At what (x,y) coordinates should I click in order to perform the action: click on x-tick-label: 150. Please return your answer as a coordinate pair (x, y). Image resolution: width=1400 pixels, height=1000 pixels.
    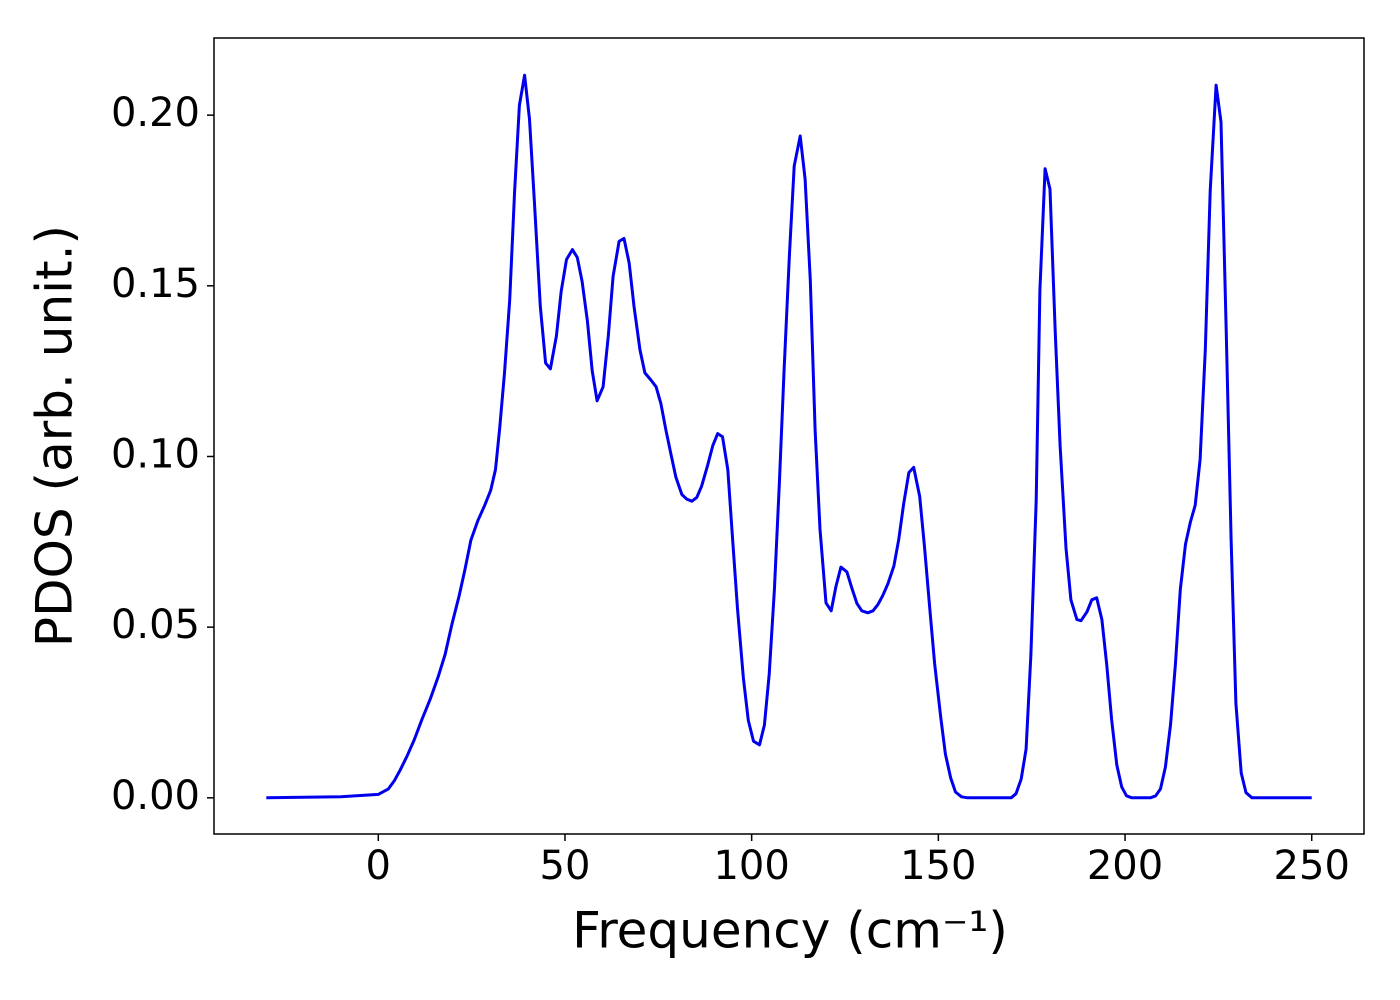
    Looking at the image, I should click on (938, 866).